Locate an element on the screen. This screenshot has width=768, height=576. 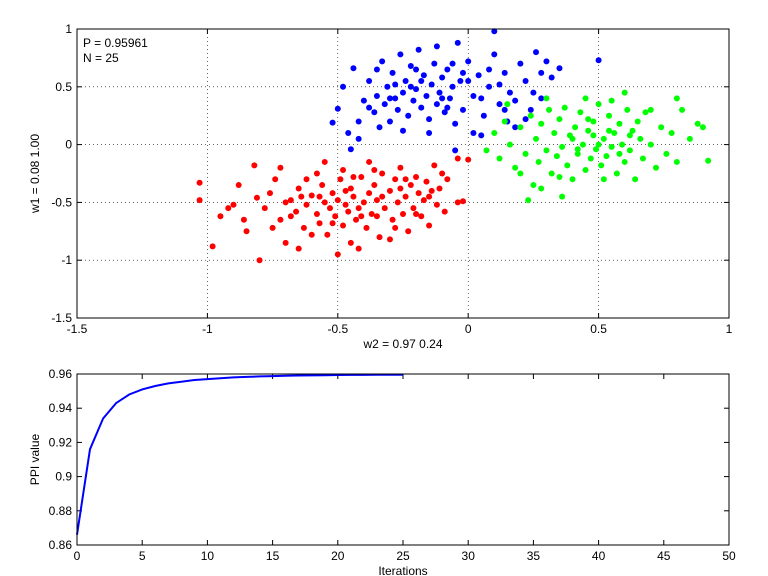
x-tick-label: 45 is located at coordinates (664, 556).